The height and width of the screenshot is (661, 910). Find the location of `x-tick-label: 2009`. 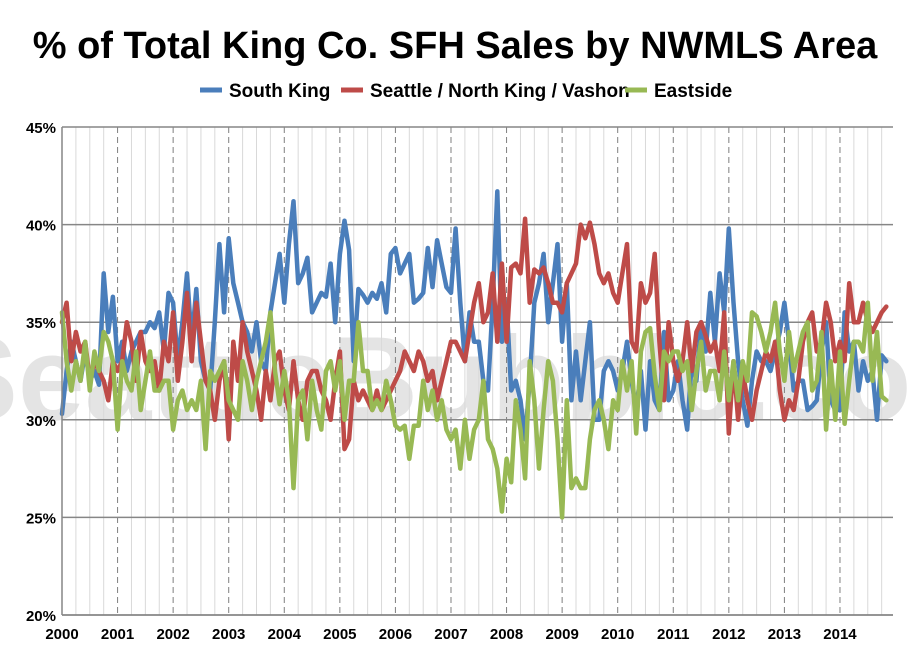

x-tick-label: 2009 is located at coordinates (561, 634).